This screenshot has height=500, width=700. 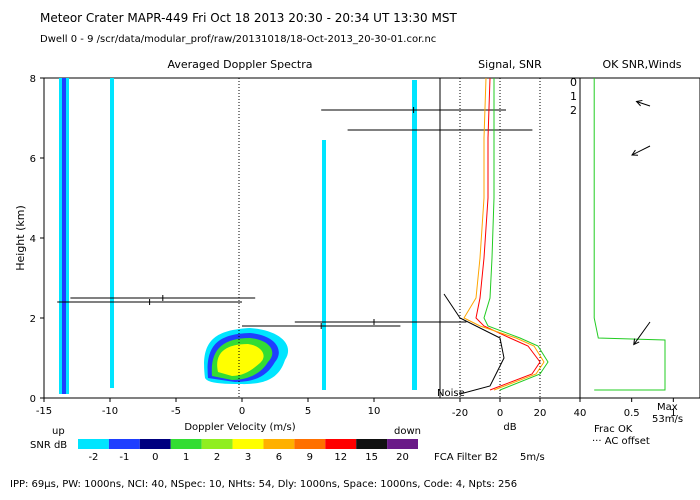 I want to click on ok-xticks: 0.5 1, so click(x=650, y=408).